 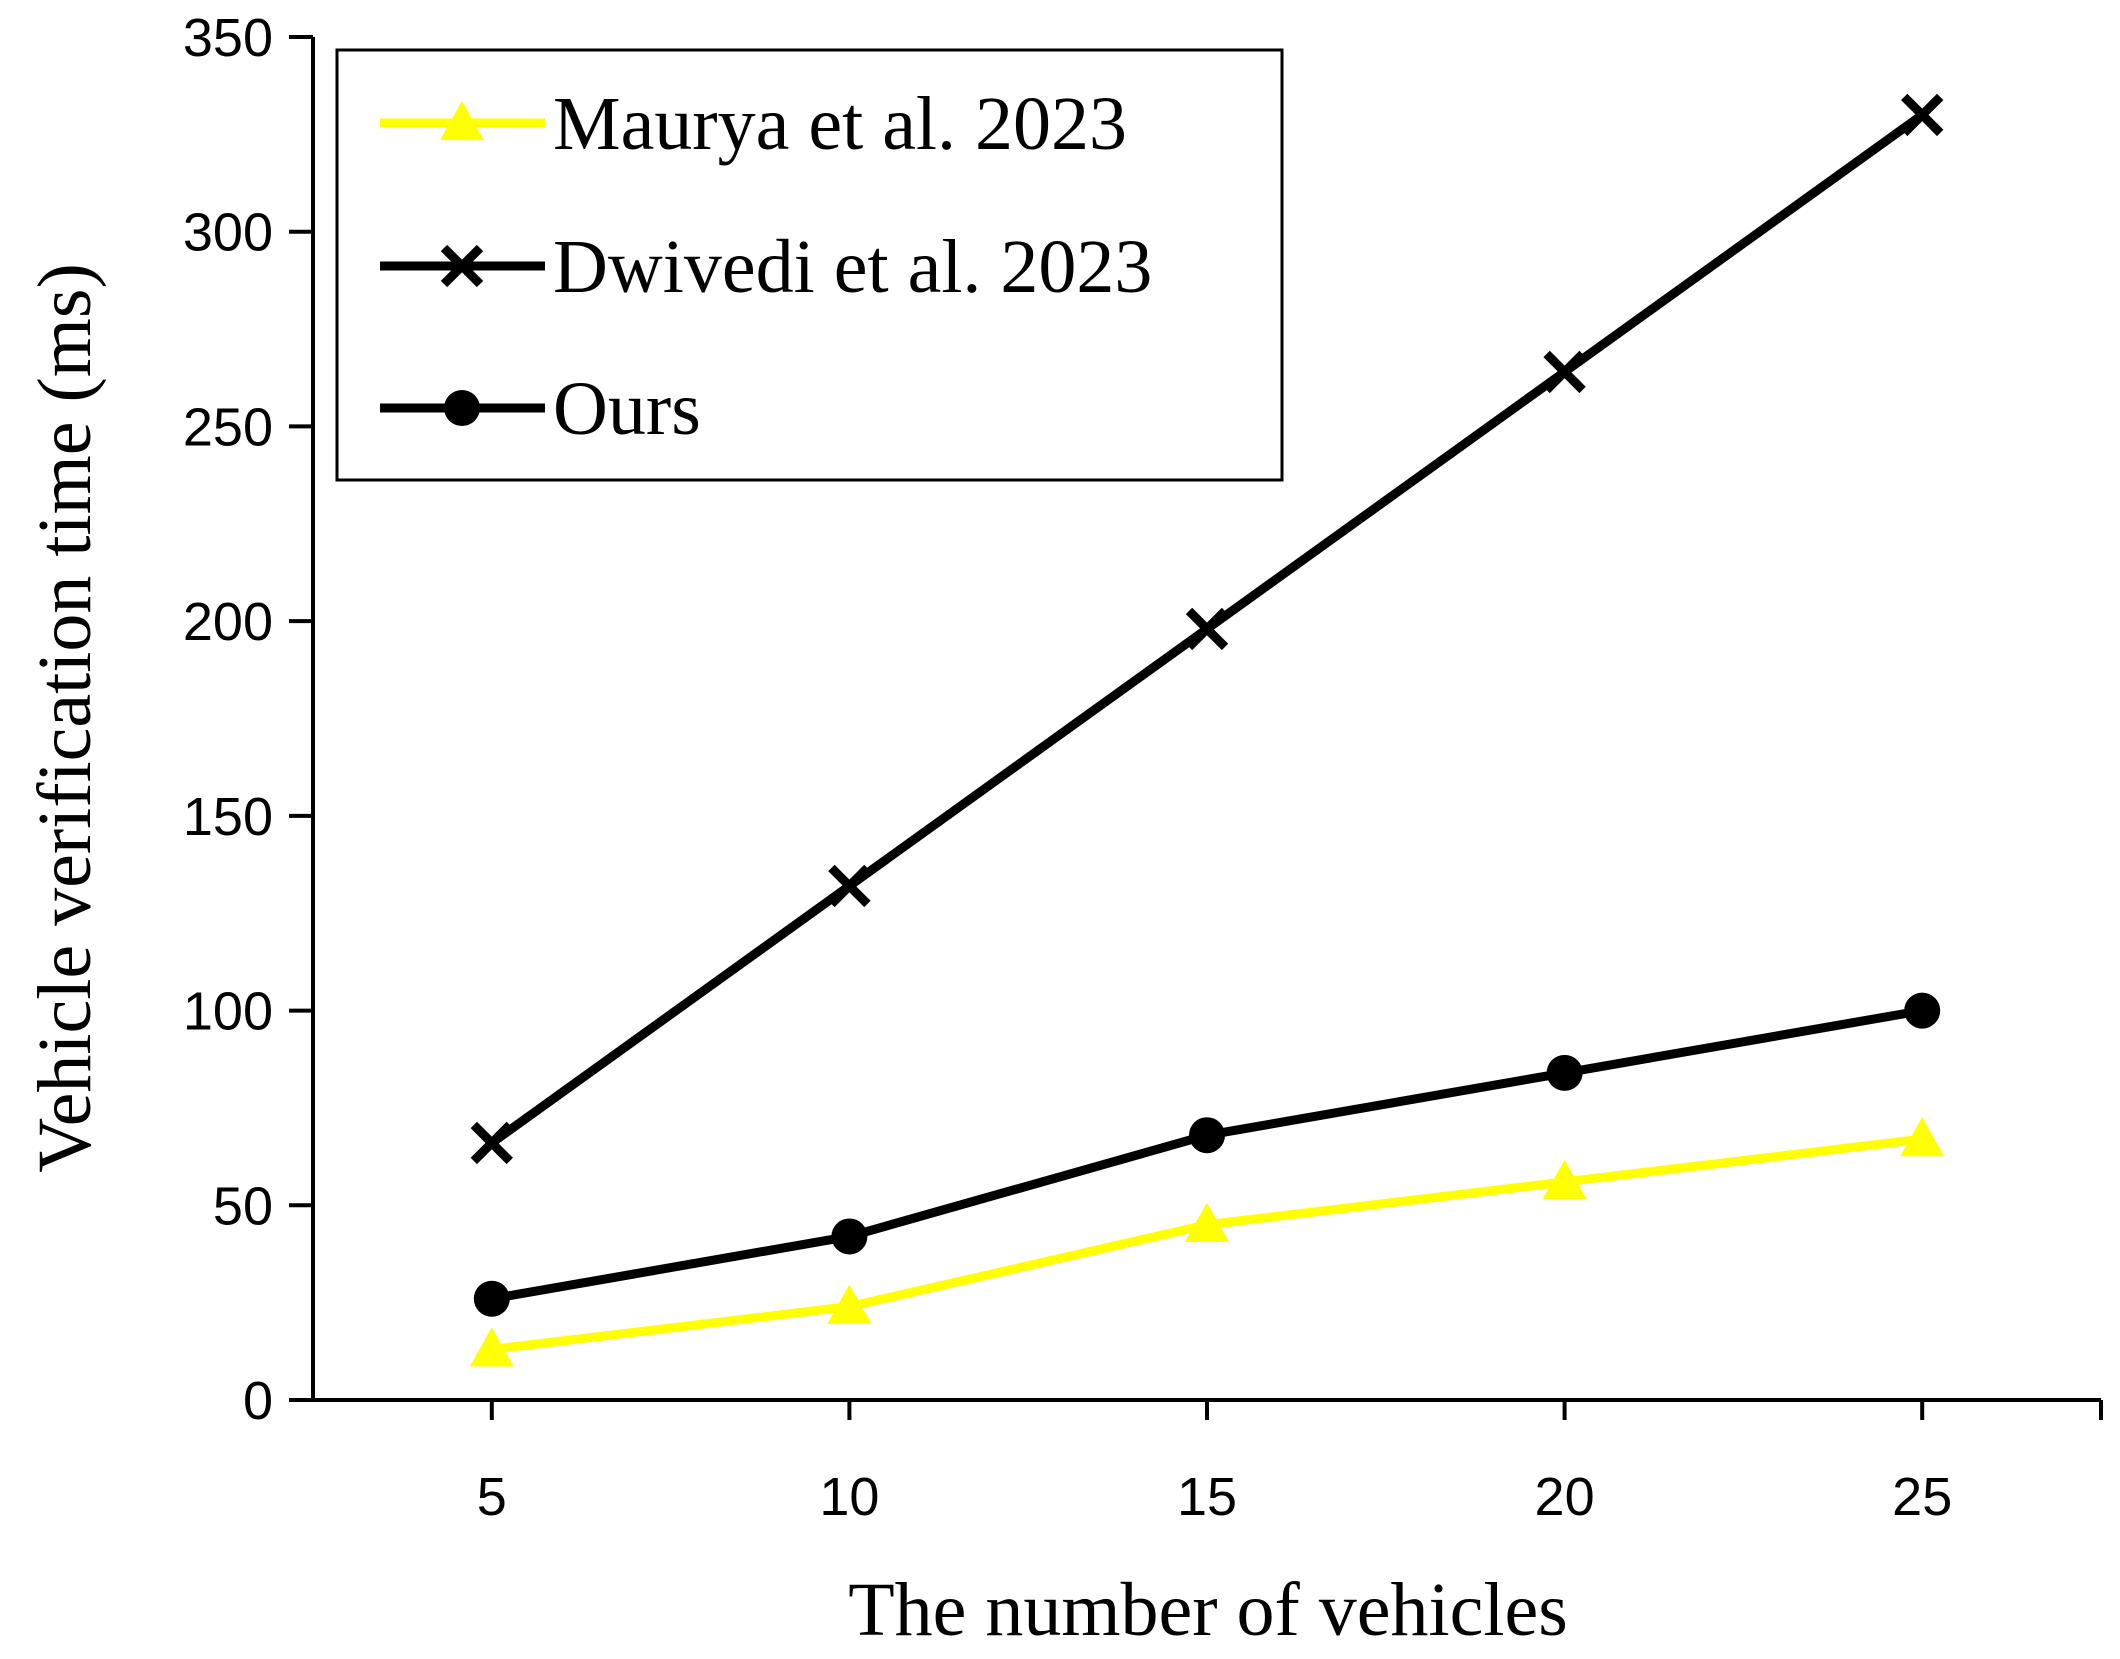 I want to click on legend-item: Maurya et al. 2023, so click(x=753, y=124).